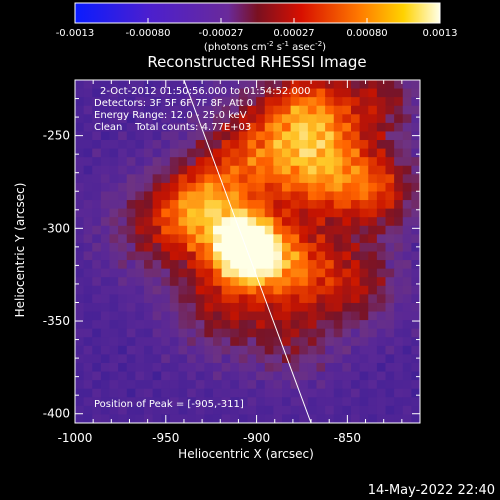 The height and width of the screenshot is (500, 500). What do you see at coordinates (75, 438) in the screenshot?
I see `x-tick-label: -1000` at bounding box center [75, 438].